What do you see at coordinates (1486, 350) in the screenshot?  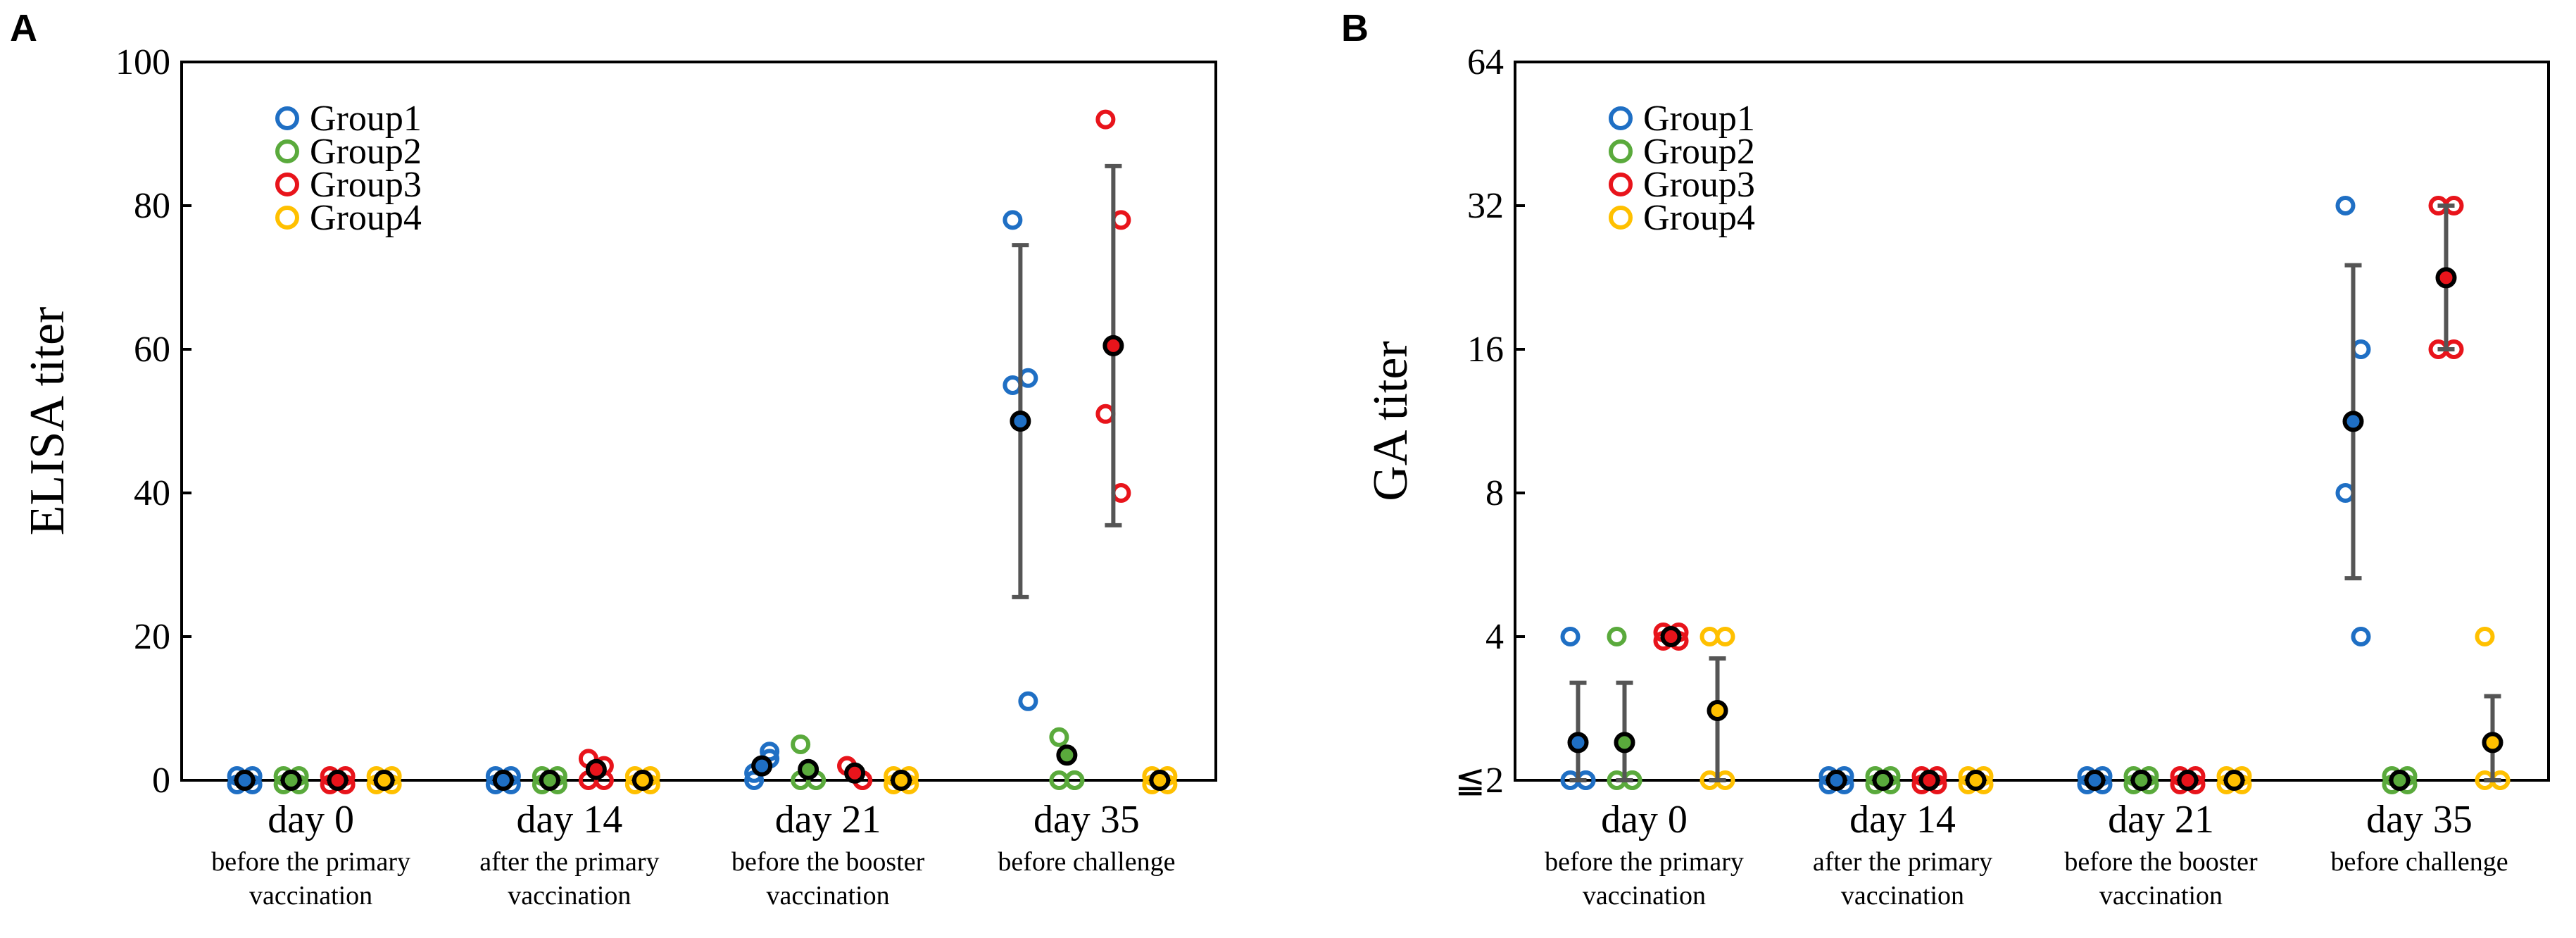 I see `y-tick-label: 16` at bounding box center [1486, 350].